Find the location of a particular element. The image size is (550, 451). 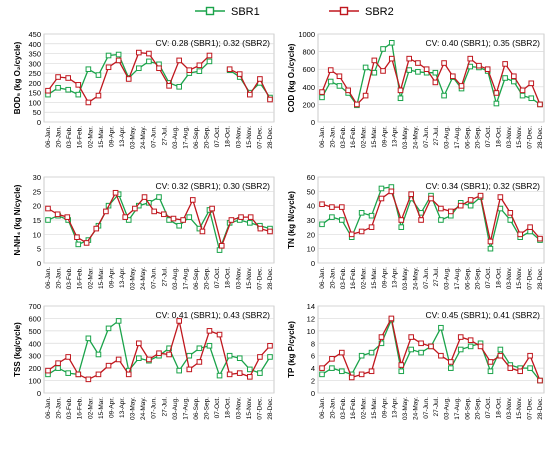

legend-marker-sbr2 is located at coordinates (344, 11).